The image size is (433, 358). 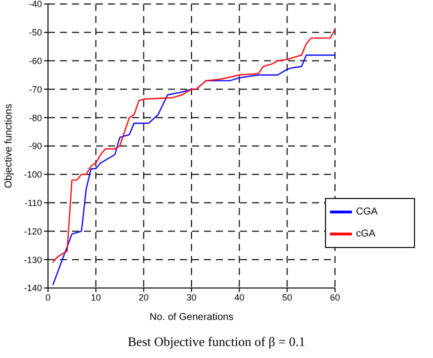 I want to click on y-tick-label: -100, so click(x=33, y=175).